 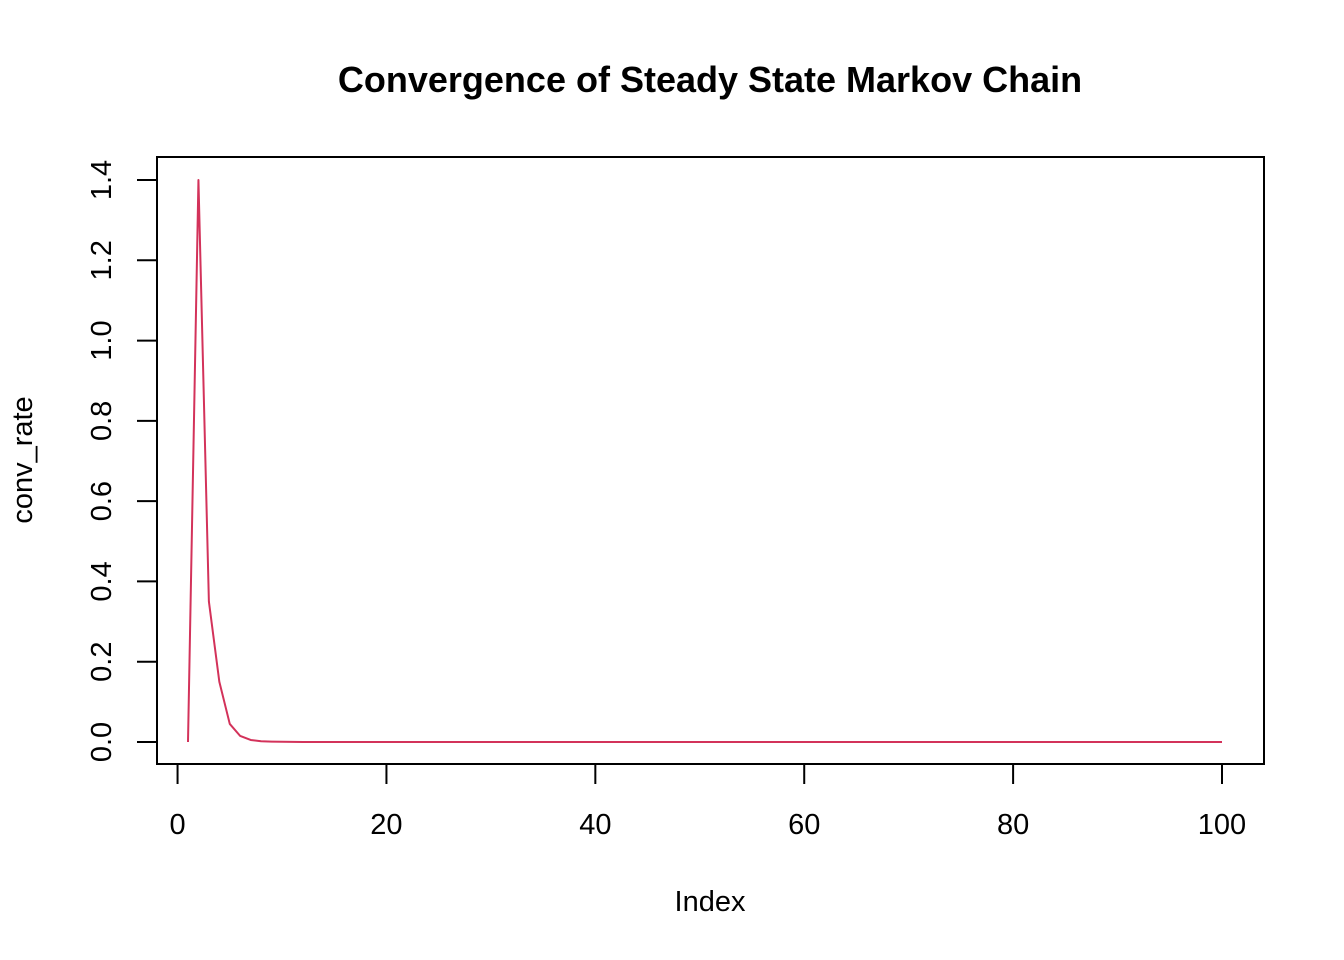 I want to click on y-tick-label: 1.0, so click(x=102, y=340).